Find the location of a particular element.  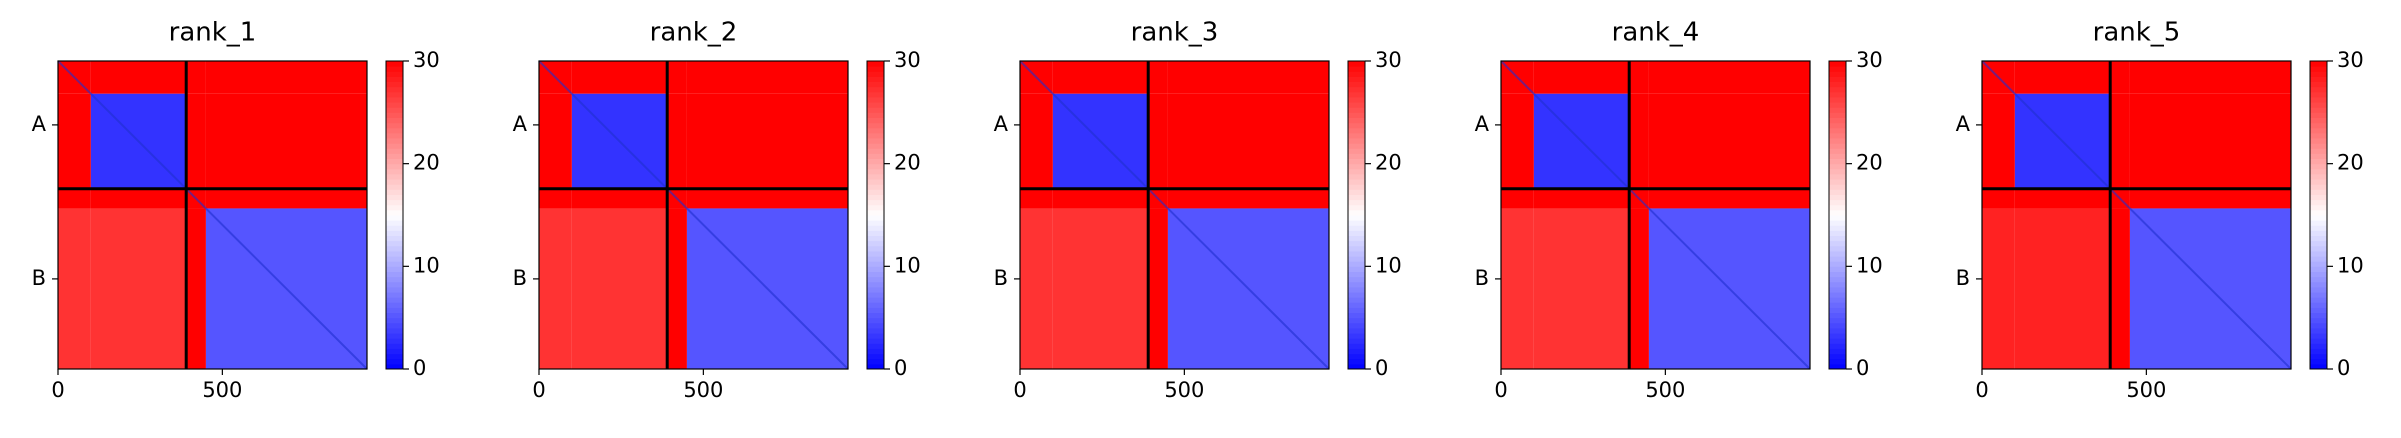

colorbar-tick-label: 0 is located at coordinates (1381, 368).